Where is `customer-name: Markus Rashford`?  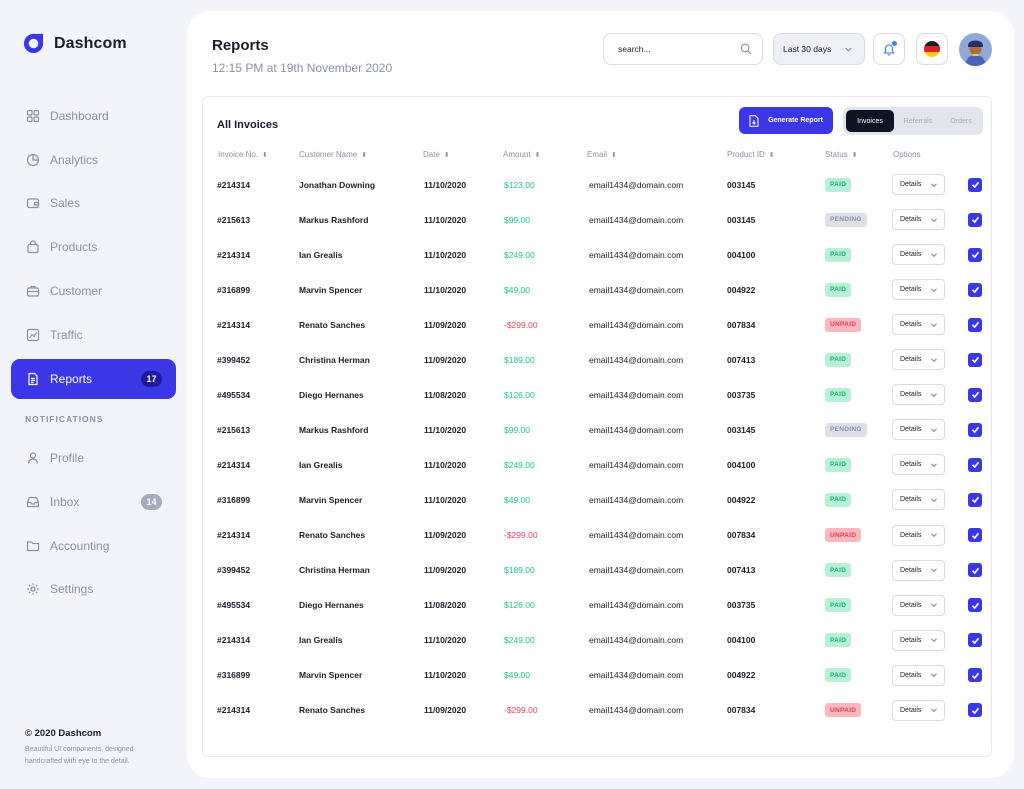
customer-name: Markus Rashford is located at coordinates (334, 429).